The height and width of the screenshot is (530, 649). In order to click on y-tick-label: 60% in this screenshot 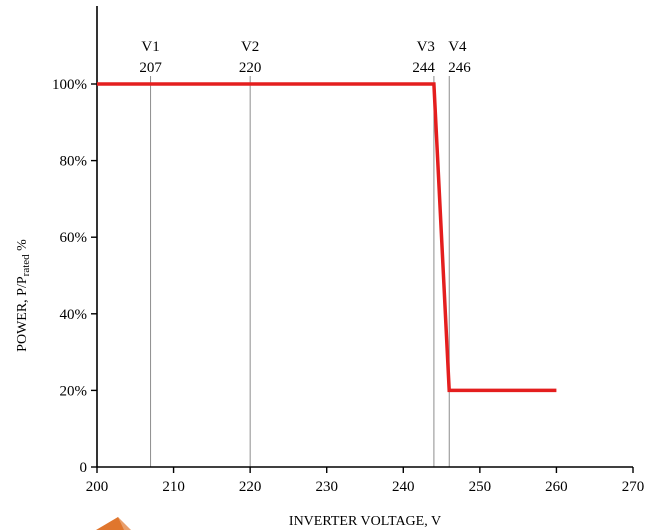, I will do `click(74, 238)`.